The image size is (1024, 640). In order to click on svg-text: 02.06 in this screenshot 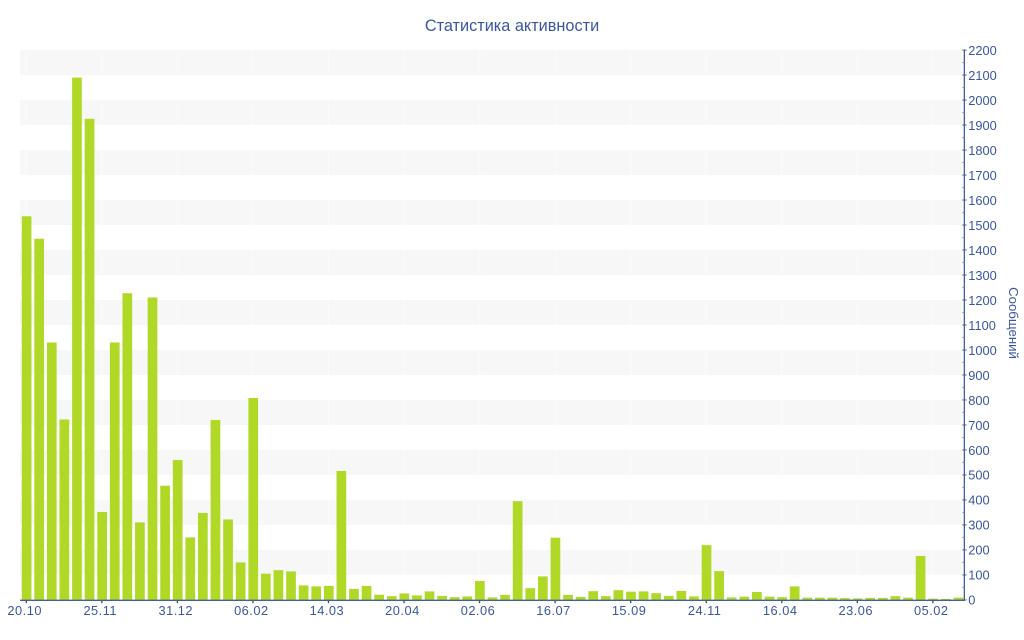, I will do `click(478, 610)`.